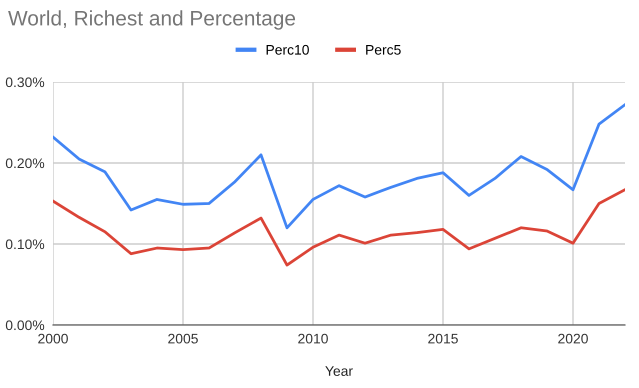 Image resolution: width=639 pixels, height=388 pixels. What do you see at coordinates (25, 163) in the screenshot?
I see `y-tick-label: 0.20%` at bounding box center [25, 163].